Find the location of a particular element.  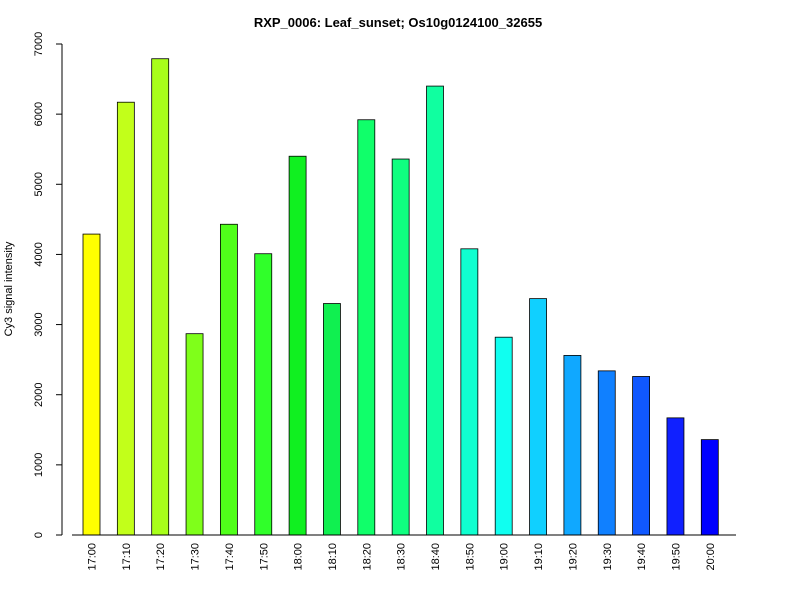

x-tick-label: 17:30 is located at coordinates (196, 557).